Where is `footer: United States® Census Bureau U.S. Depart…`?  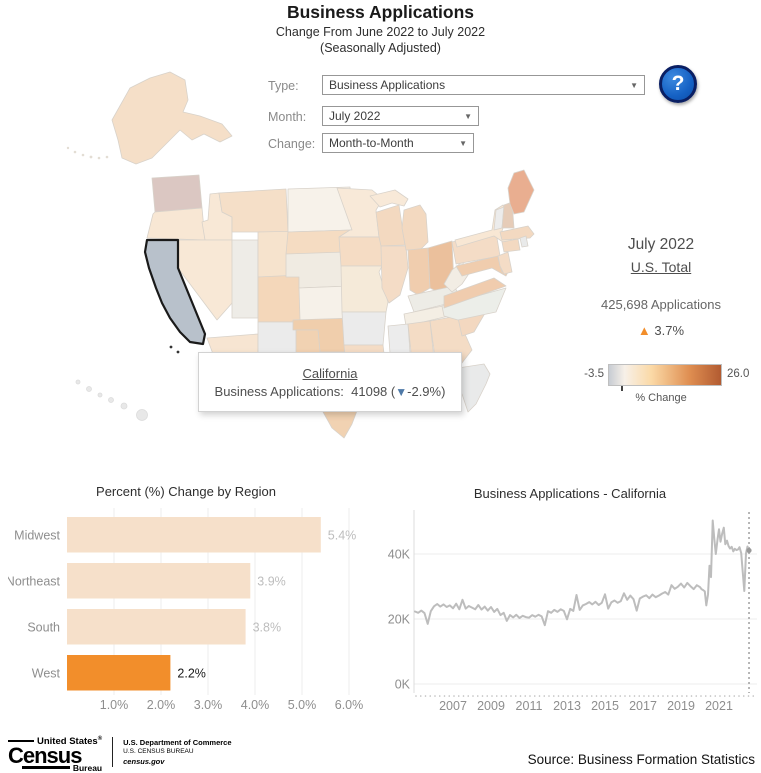
footer: United States® Census Bureau U.S. Depart… is located at coordinates (380, 751).